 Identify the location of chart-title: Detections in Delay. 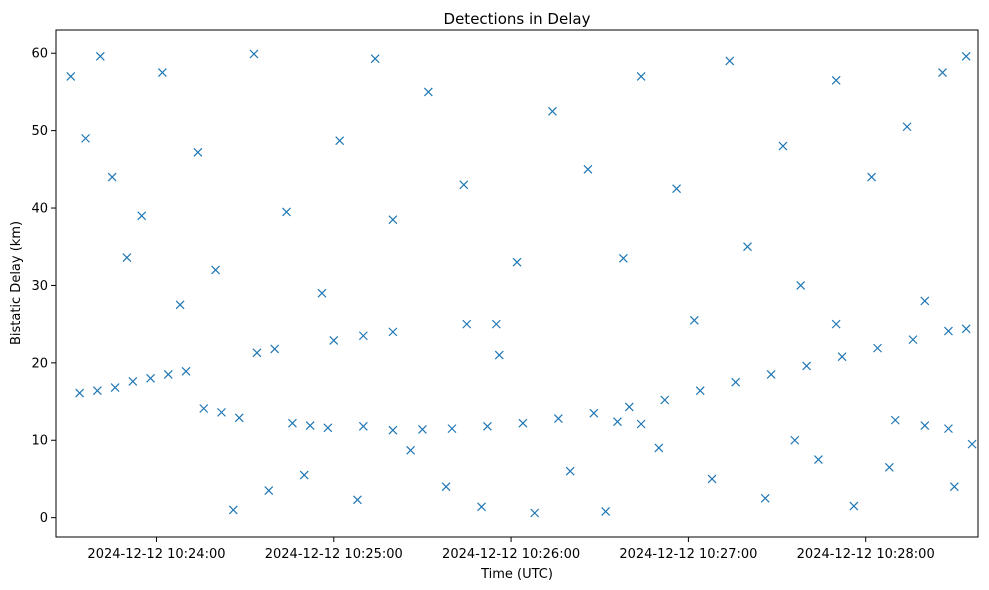
(517, 19).